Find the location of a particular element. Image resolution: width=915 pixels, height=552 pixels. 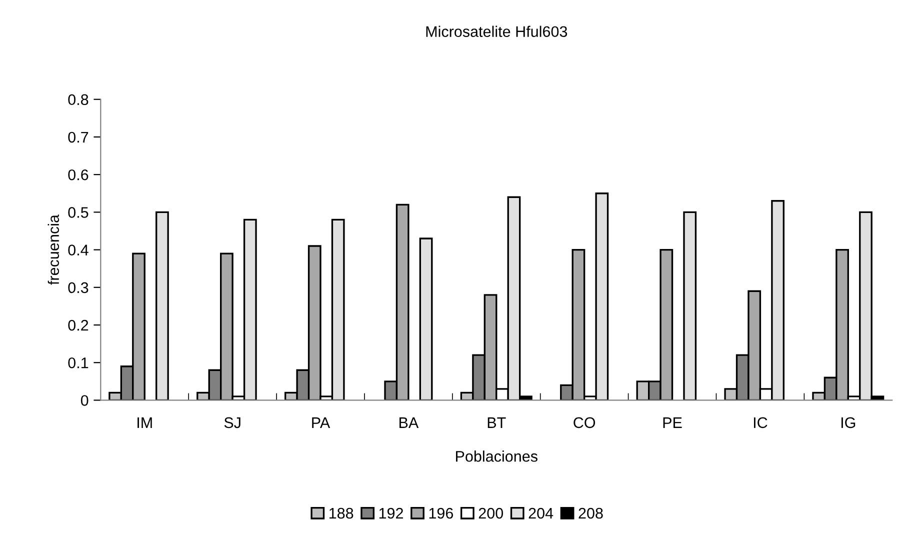

x-axis-title: Poblaciones is located at coordinates (497, 456).